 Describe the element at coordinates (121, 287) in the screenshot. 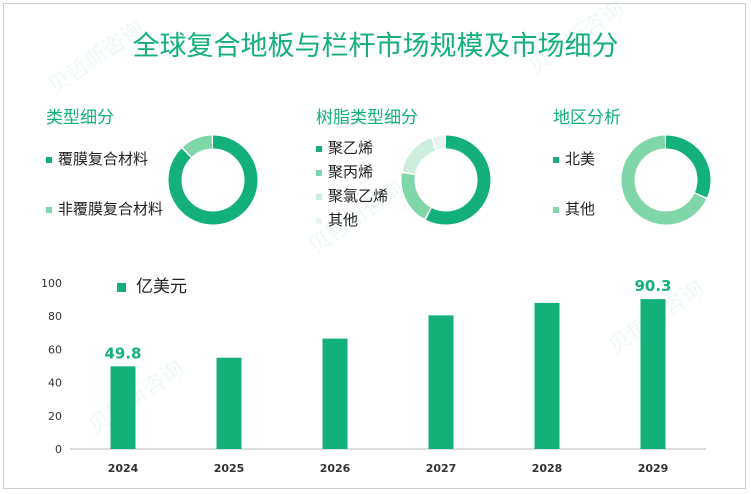

I see `bar-legend-swatch` at that location.